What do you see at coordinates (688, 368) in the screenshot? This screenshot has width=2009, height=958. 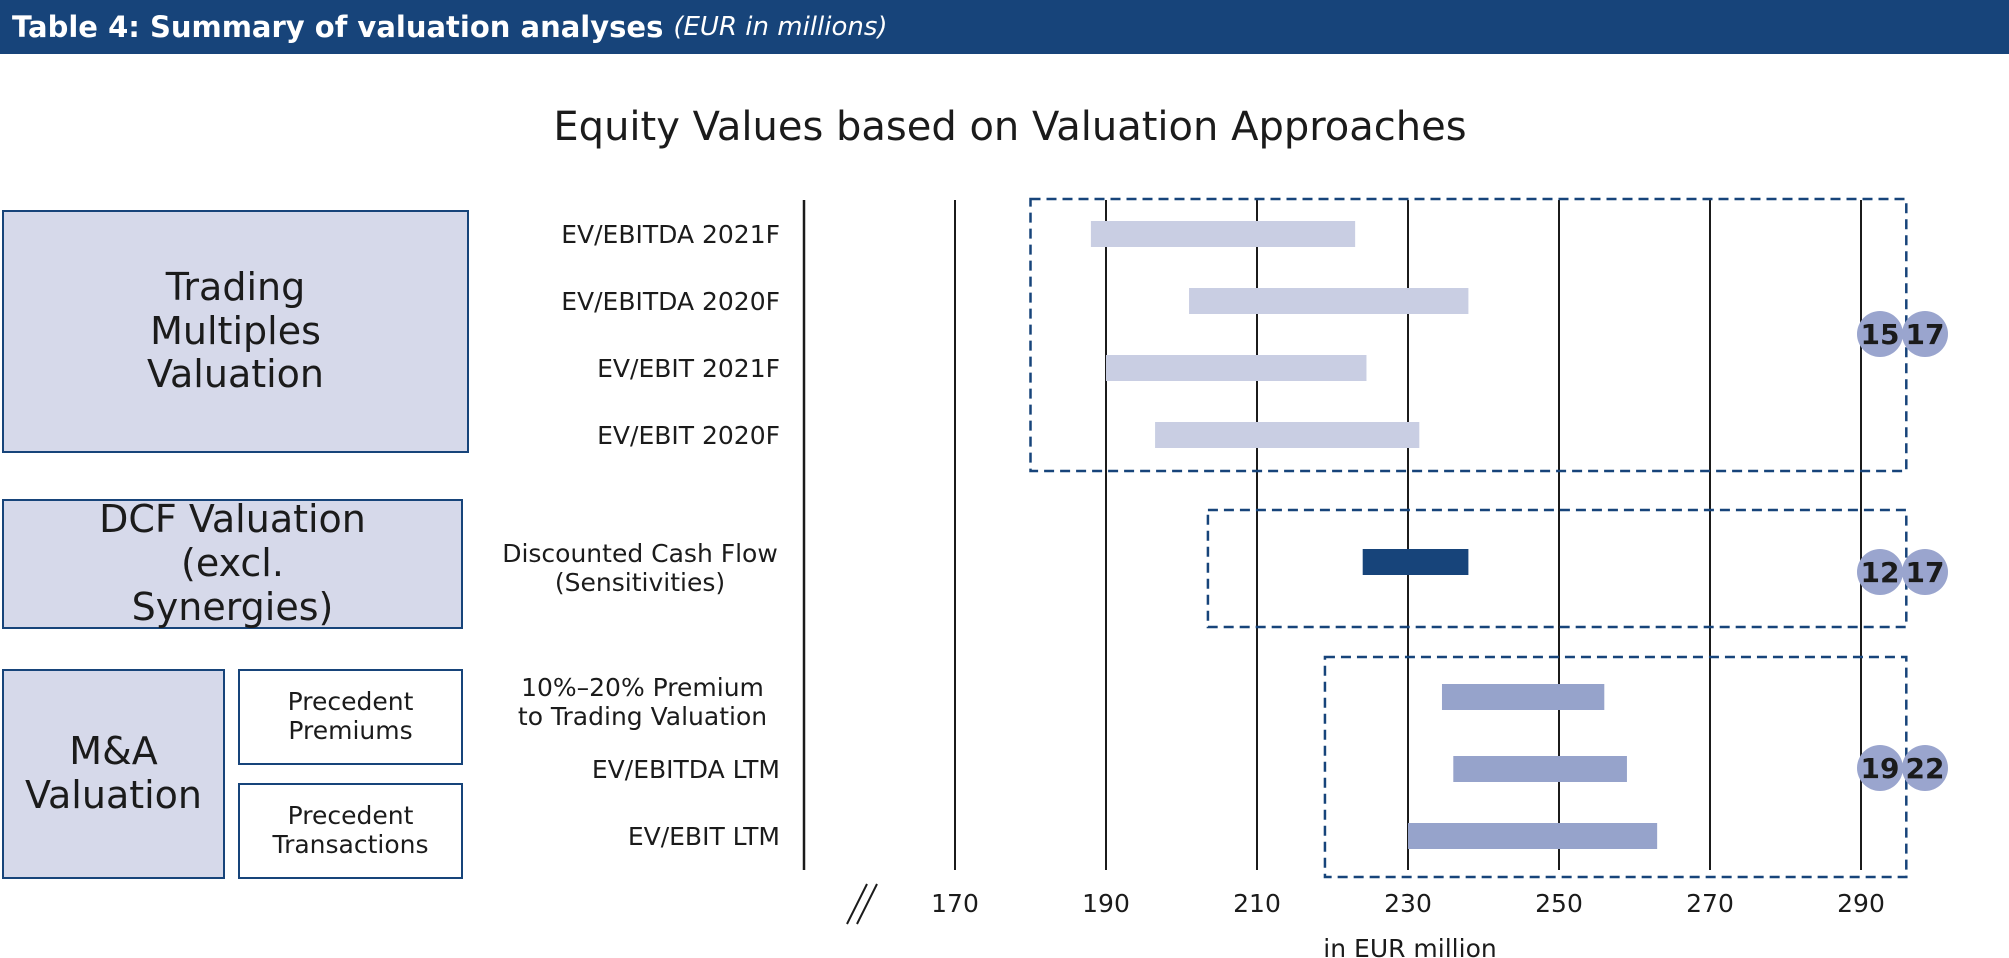 I see `row-label: EV/EBIT 2021F` at bounding box center [688, 368].